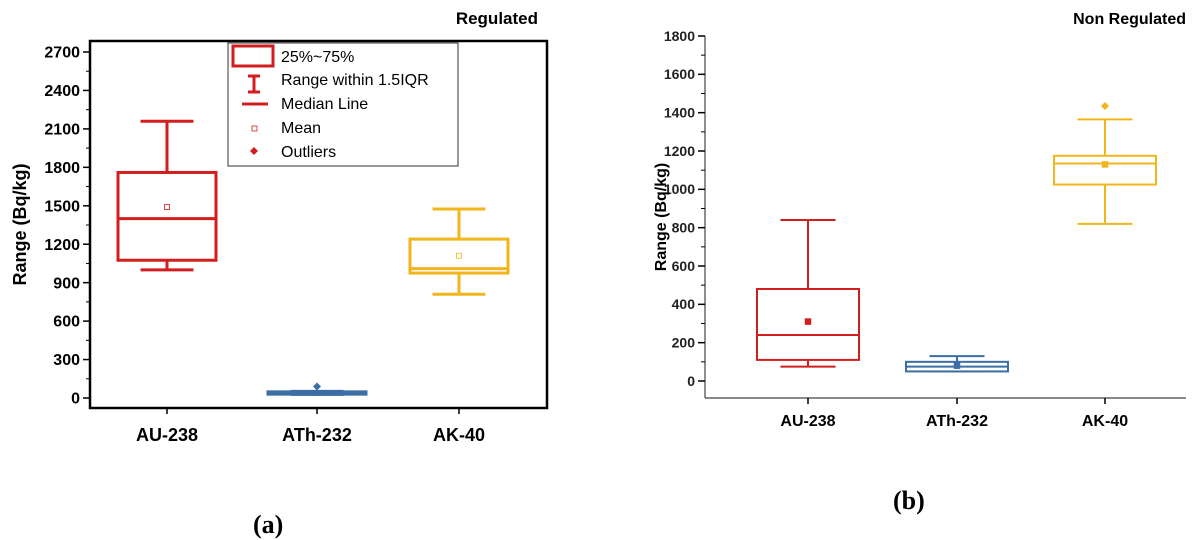 This screenshot has width=1198, height=540. Describe the element at coordinates (301, 128) in the screenshot. I see `legend-item-label: Mean` at that location.